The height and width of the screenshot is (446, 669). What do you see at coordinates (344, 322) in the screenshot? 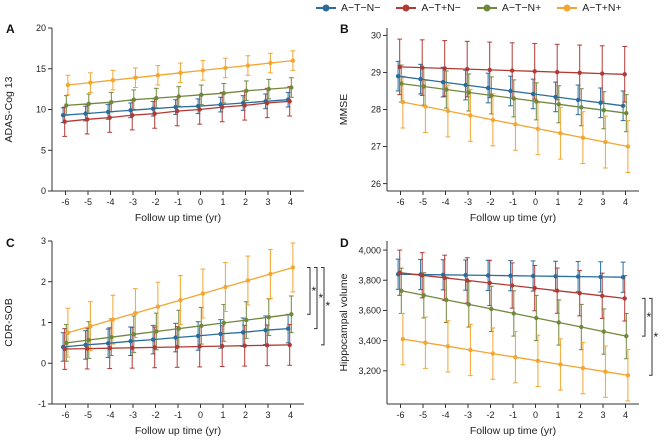
I see `svg-text: Hippocampal volume` at bounding box center [344, 322].